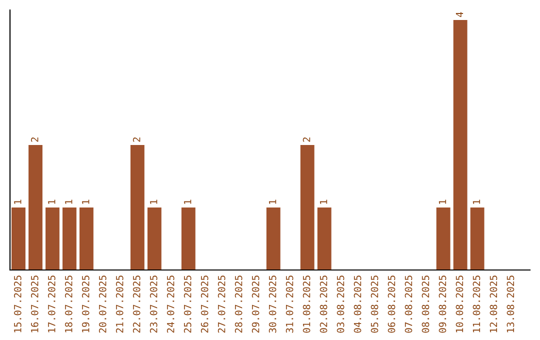  I want to click on x-tick-label: 11.08.2025, so click(476, 304).